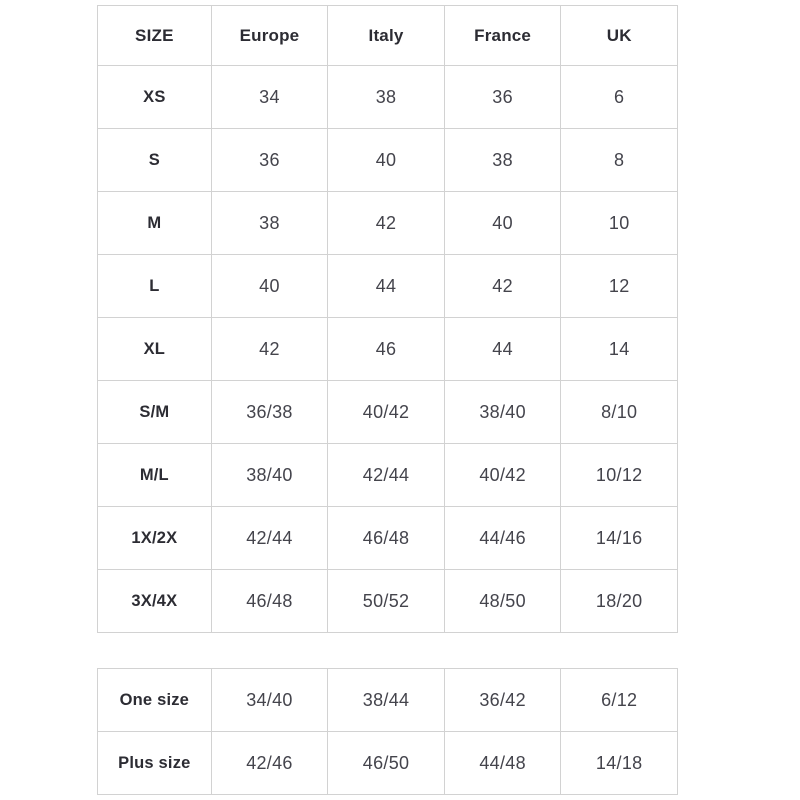 Image resolution: width=800 pixels, height=800 pixels. What do you see at coordinates (502, 763) in the screenshot?
I see `value-cell: 44/48` at bounding box center [502, 763].